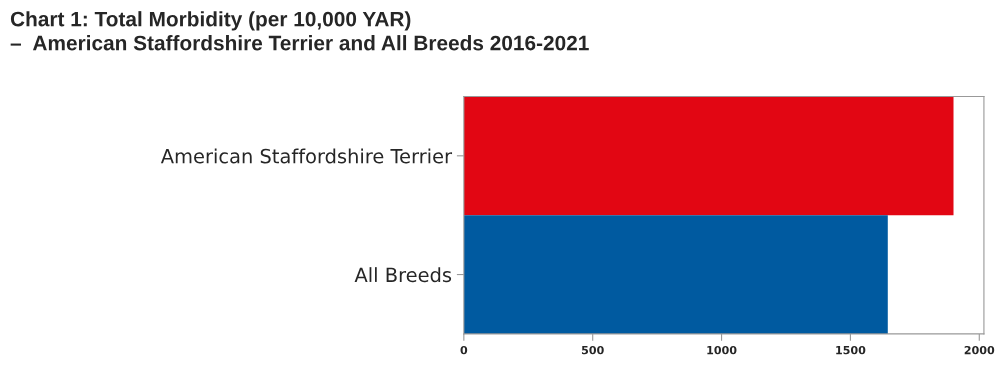 This screenshot has height=371, width=1004. I want to click on y-tick-label: American Staffordshire Terrier, so click(306, 156).